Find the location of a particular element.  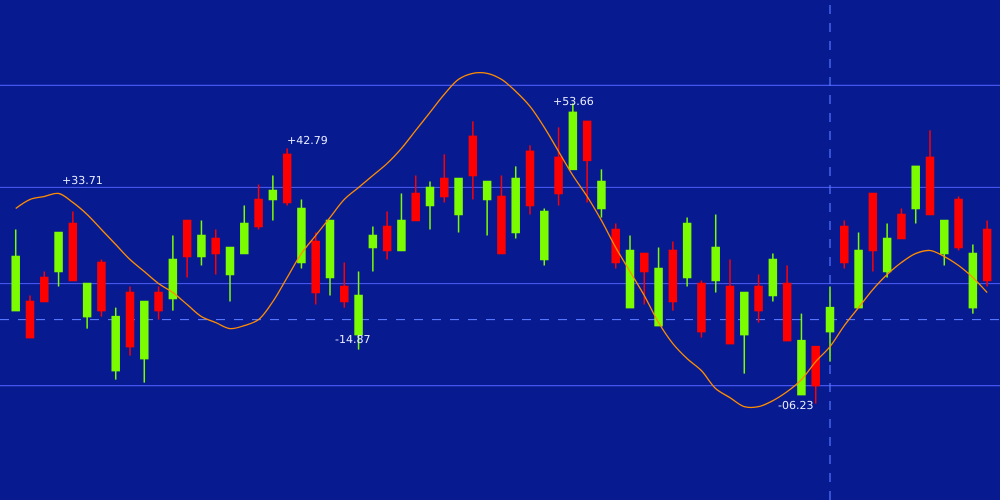

annotation: +53.66 is located at coordinates (573, 101).